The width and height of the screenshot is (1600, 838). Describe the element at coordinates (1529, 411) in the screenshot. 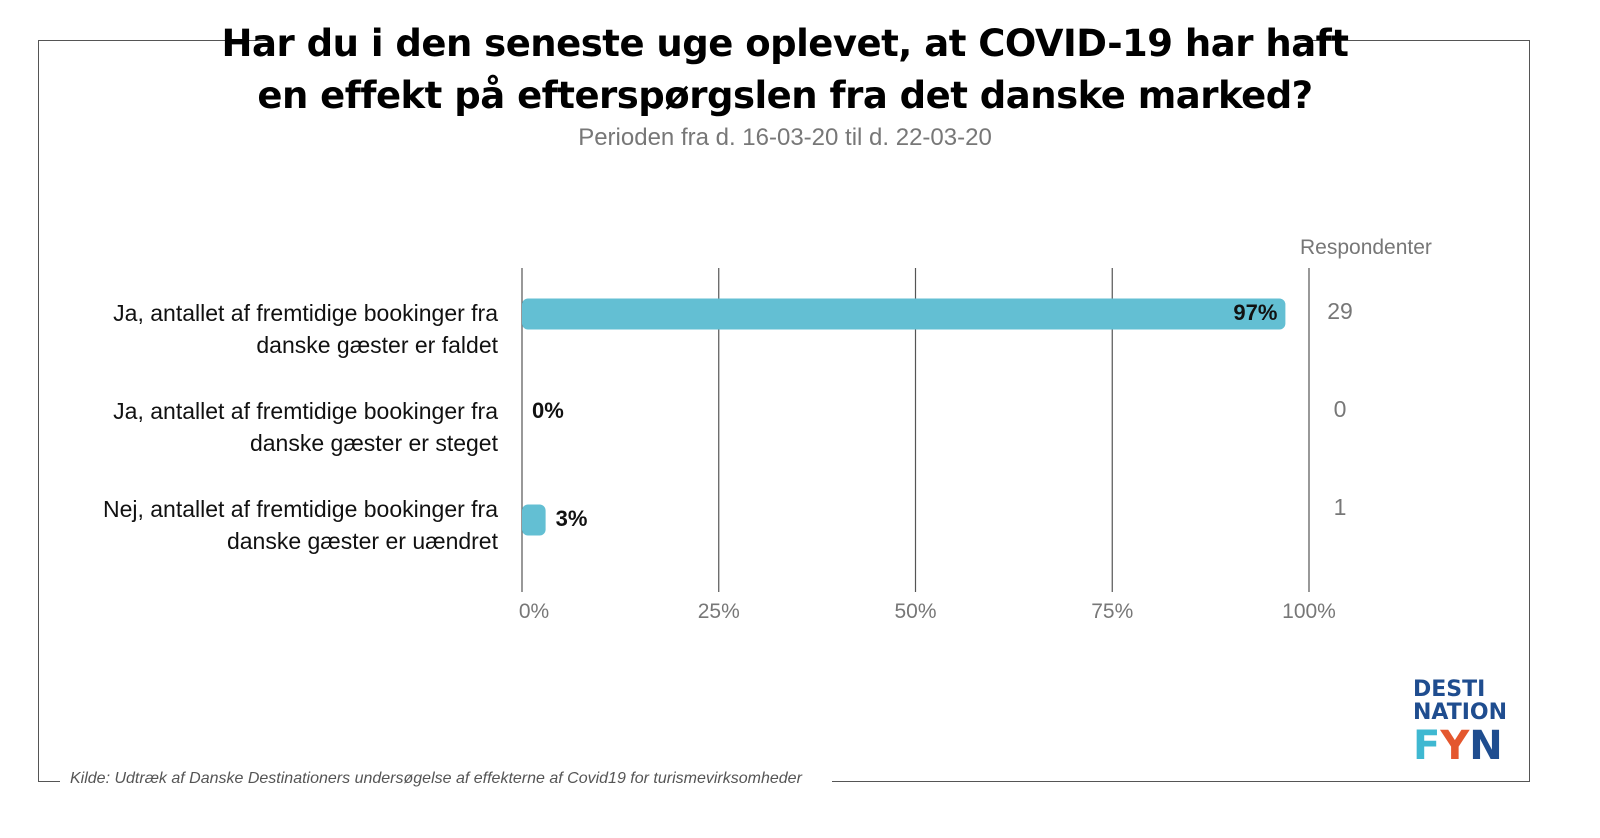

I see `frame-right` at that location.